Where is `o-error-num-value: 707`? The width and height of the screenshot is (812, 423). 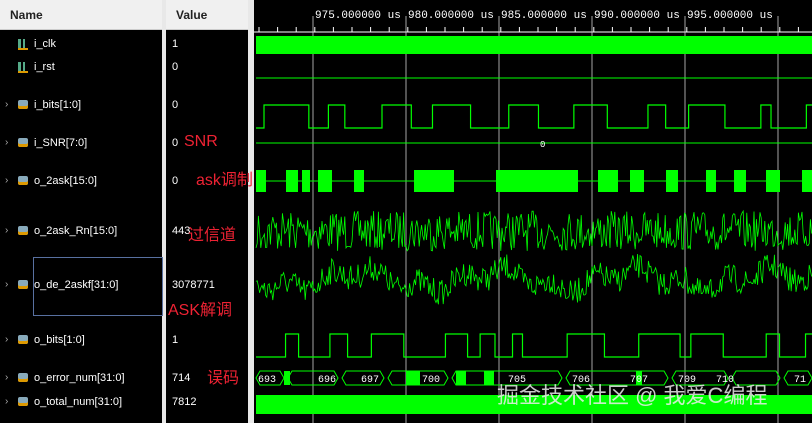 o-error-num-value: 707 is located at coordinates (639, 380).